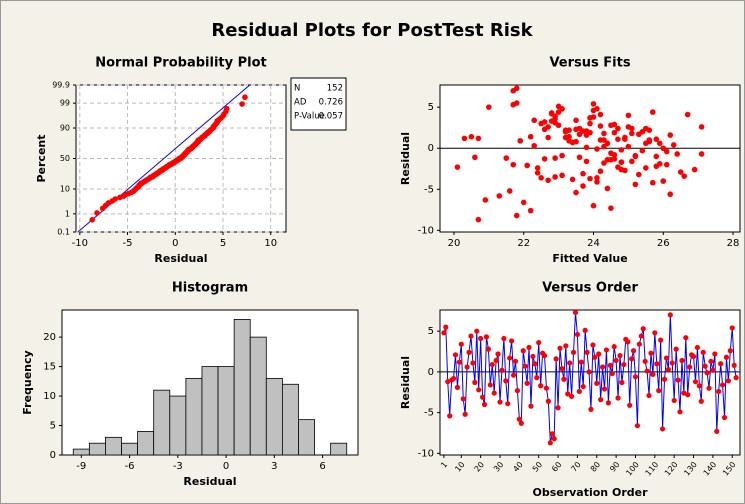 Image resolution: width=745 pixels, height=504 pixels. Describe the element at coordinates (335, 89) in the screenshot. I see `stat-value: 152` at that location.